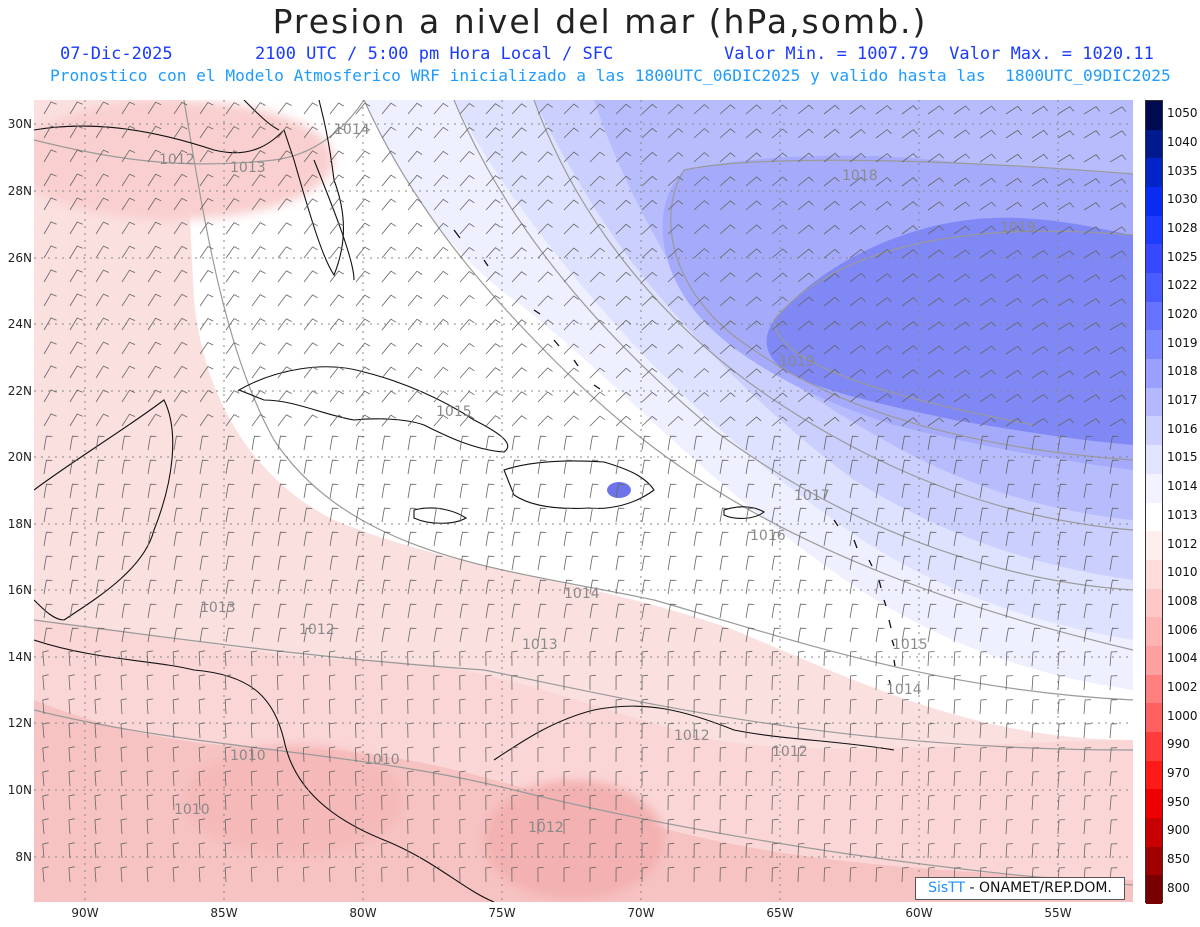 This screenshot has width=1200, height=927. I want to click on colorbar-level-label: 1030, so click(1182, 199).